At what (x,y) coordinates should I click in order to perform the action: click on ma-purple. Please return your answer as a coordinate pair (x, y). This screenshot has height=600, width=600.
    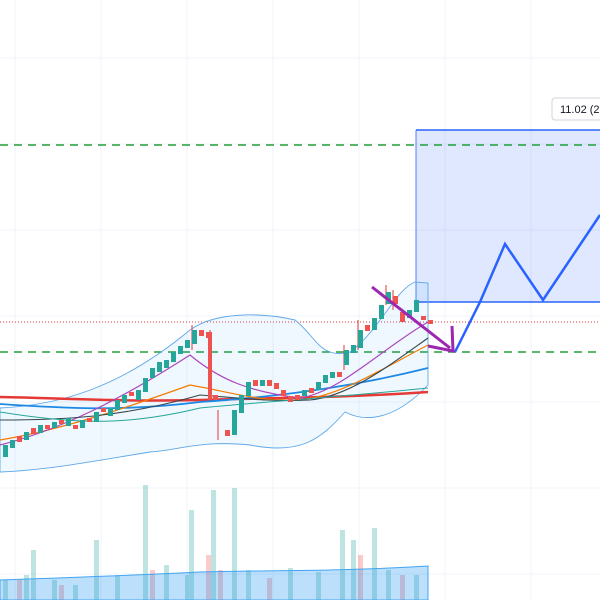
    Looking at the image, I should click on (214, 383).